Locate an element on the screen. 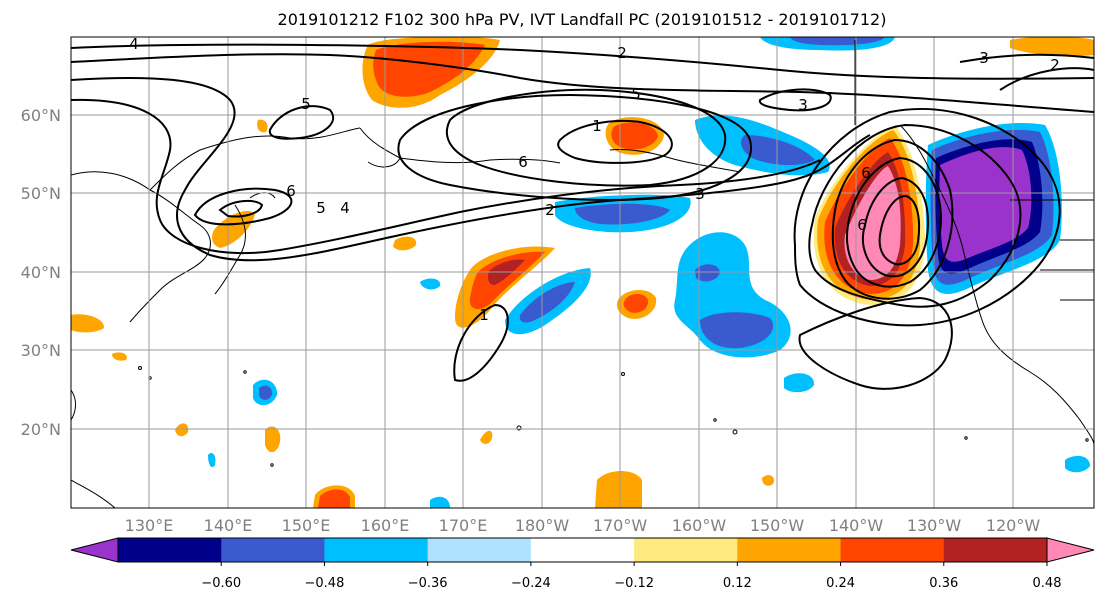 Image resolution: width=1105 pixels, height=601 pixels. lat-label: 50°N is located at coordinates (41, 193).